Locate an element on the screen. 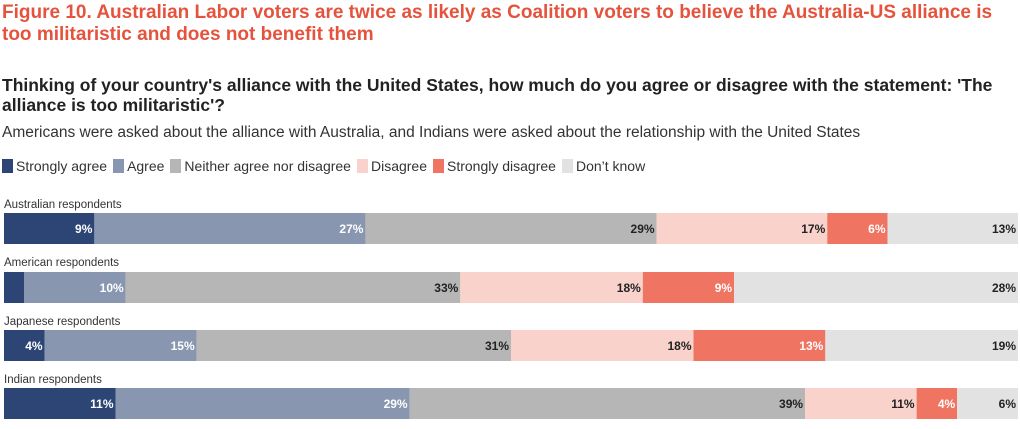 This screenshot has height=429, width=1020. legend-item-strongly-disagree: Strongly disagree is located at coordinates (494, 166).